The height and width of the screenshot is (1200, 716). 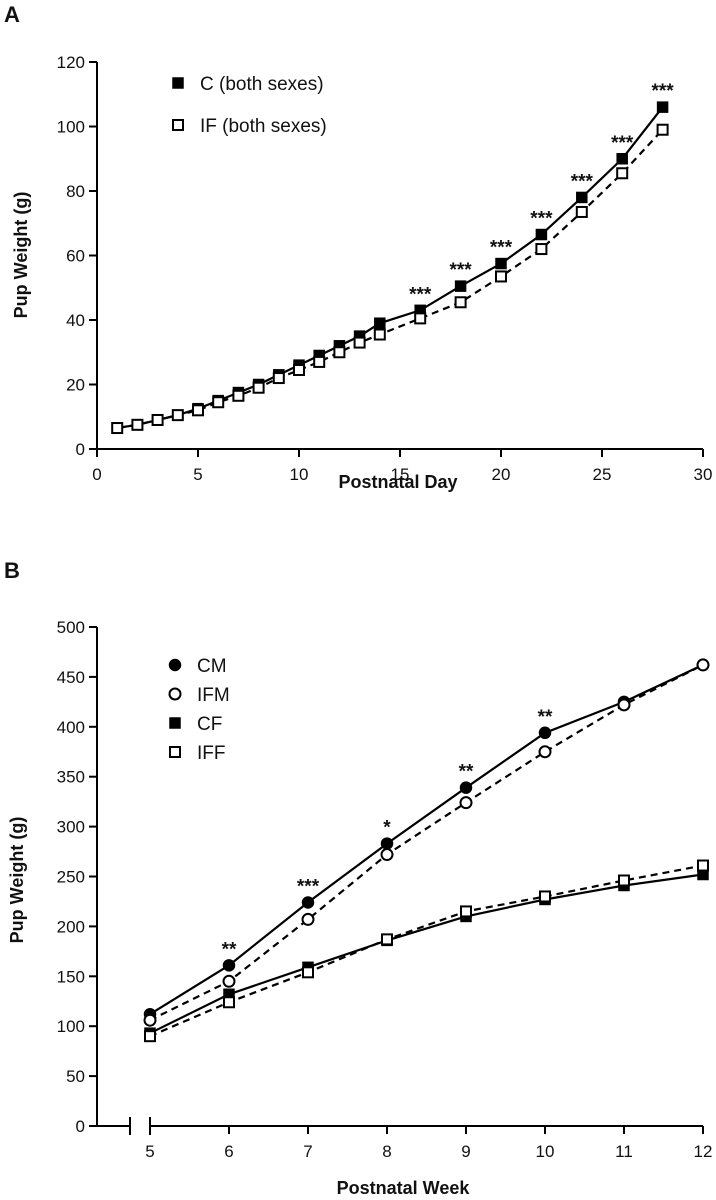 I want to click on panel-a-x-tick-label: 10, so click(x=299, y=474).